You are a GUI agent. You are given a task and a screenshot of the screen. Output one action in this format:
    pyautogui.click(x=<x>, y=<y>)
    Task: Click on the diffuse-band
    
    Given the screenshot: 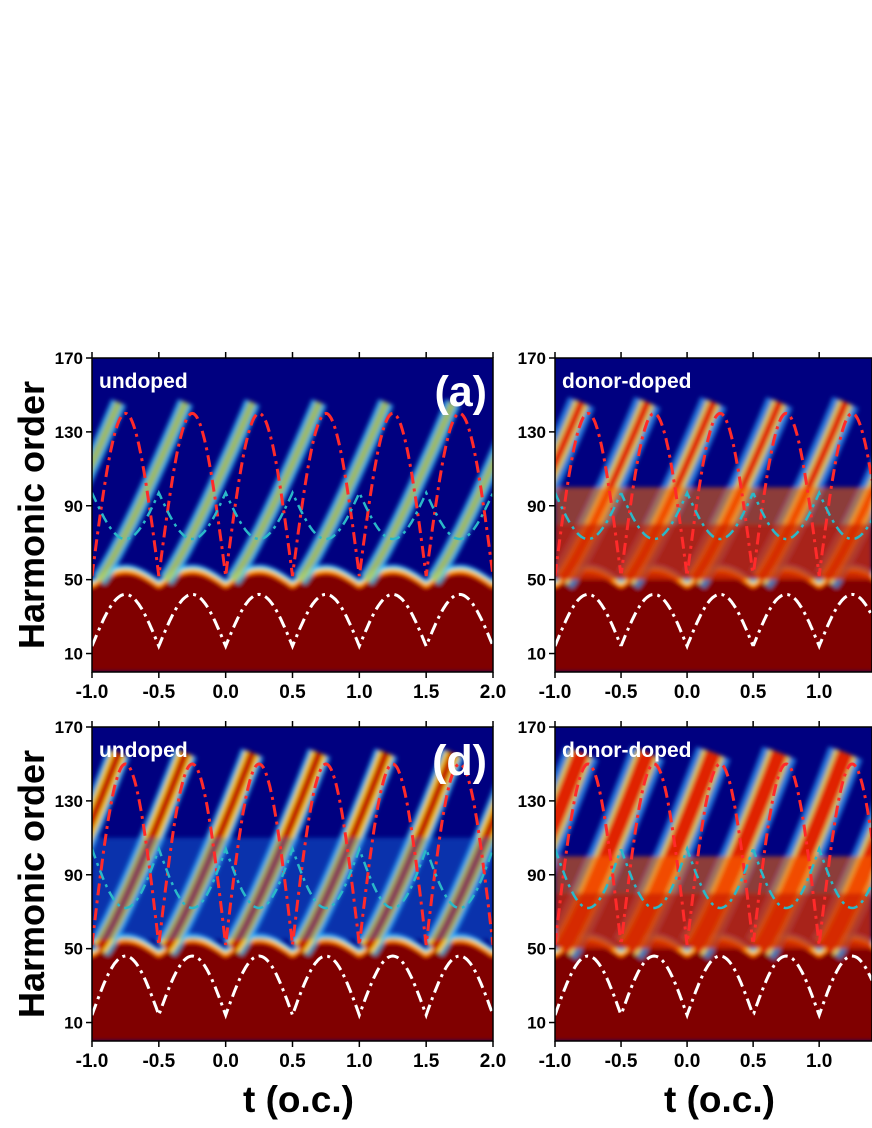 What is the action you would take?
    pyautogui.click(x=292, y=888)
    